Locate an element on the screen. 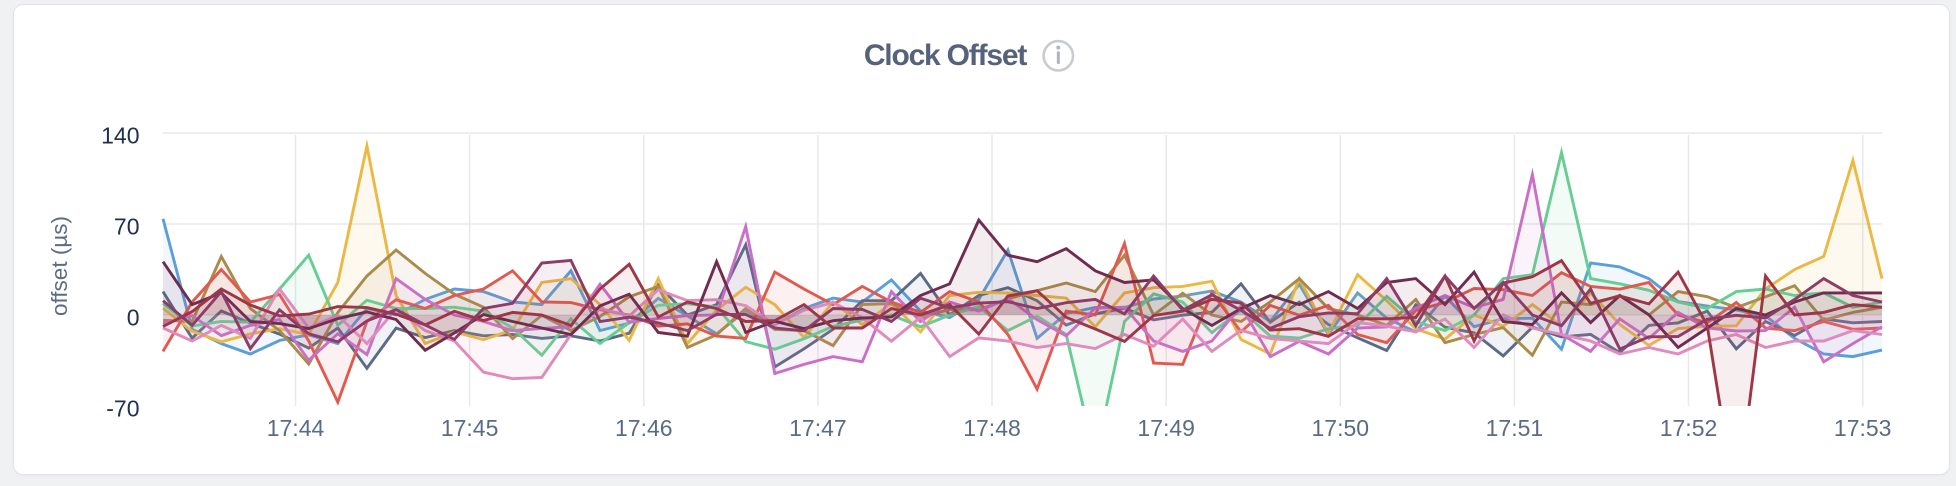 The height and width of the screenshot is (486, 1956). svg-text: offset (µs) is located at coordinates (59, 266).